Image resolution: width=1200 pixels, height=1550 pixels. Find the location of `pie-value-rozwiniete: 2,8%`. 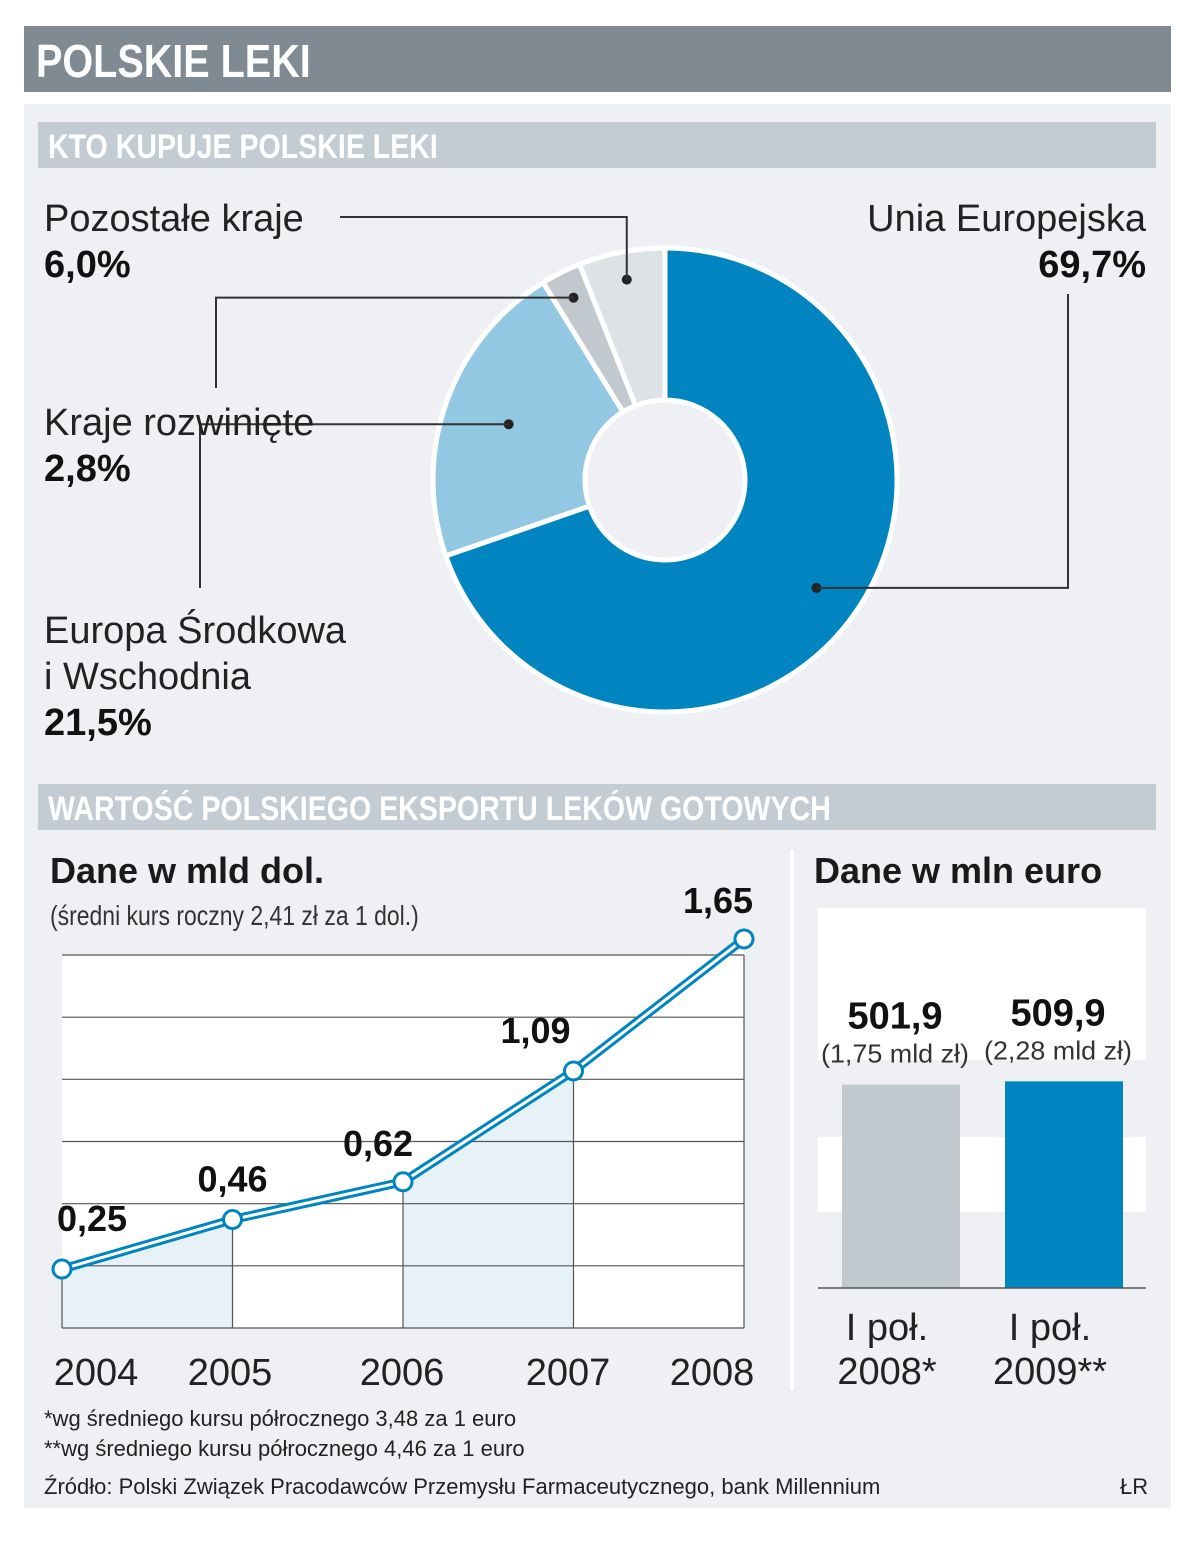

pie-value-rozwiniete: 2,8% is located at coordinates (87, 469).